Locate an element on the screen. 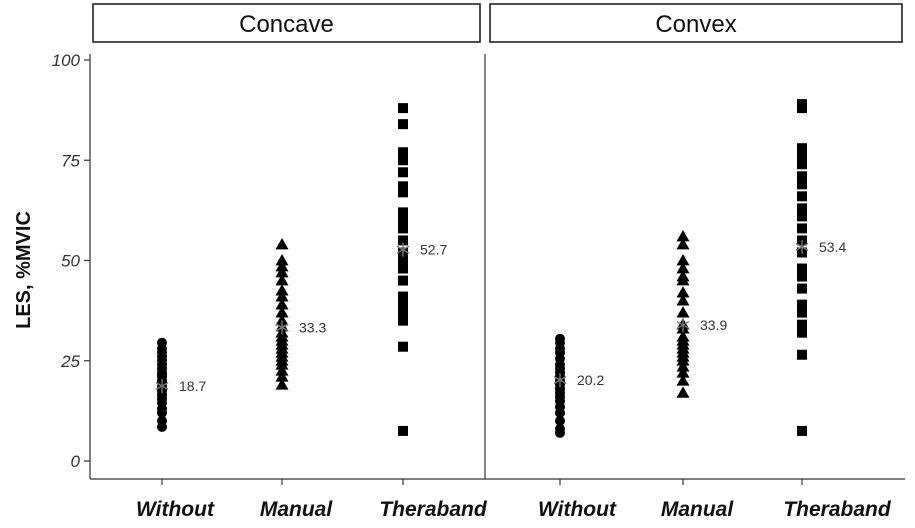 The height and width of the screenshot is (528, 915). group-concave-theraband is located at coordinates (403, 269).